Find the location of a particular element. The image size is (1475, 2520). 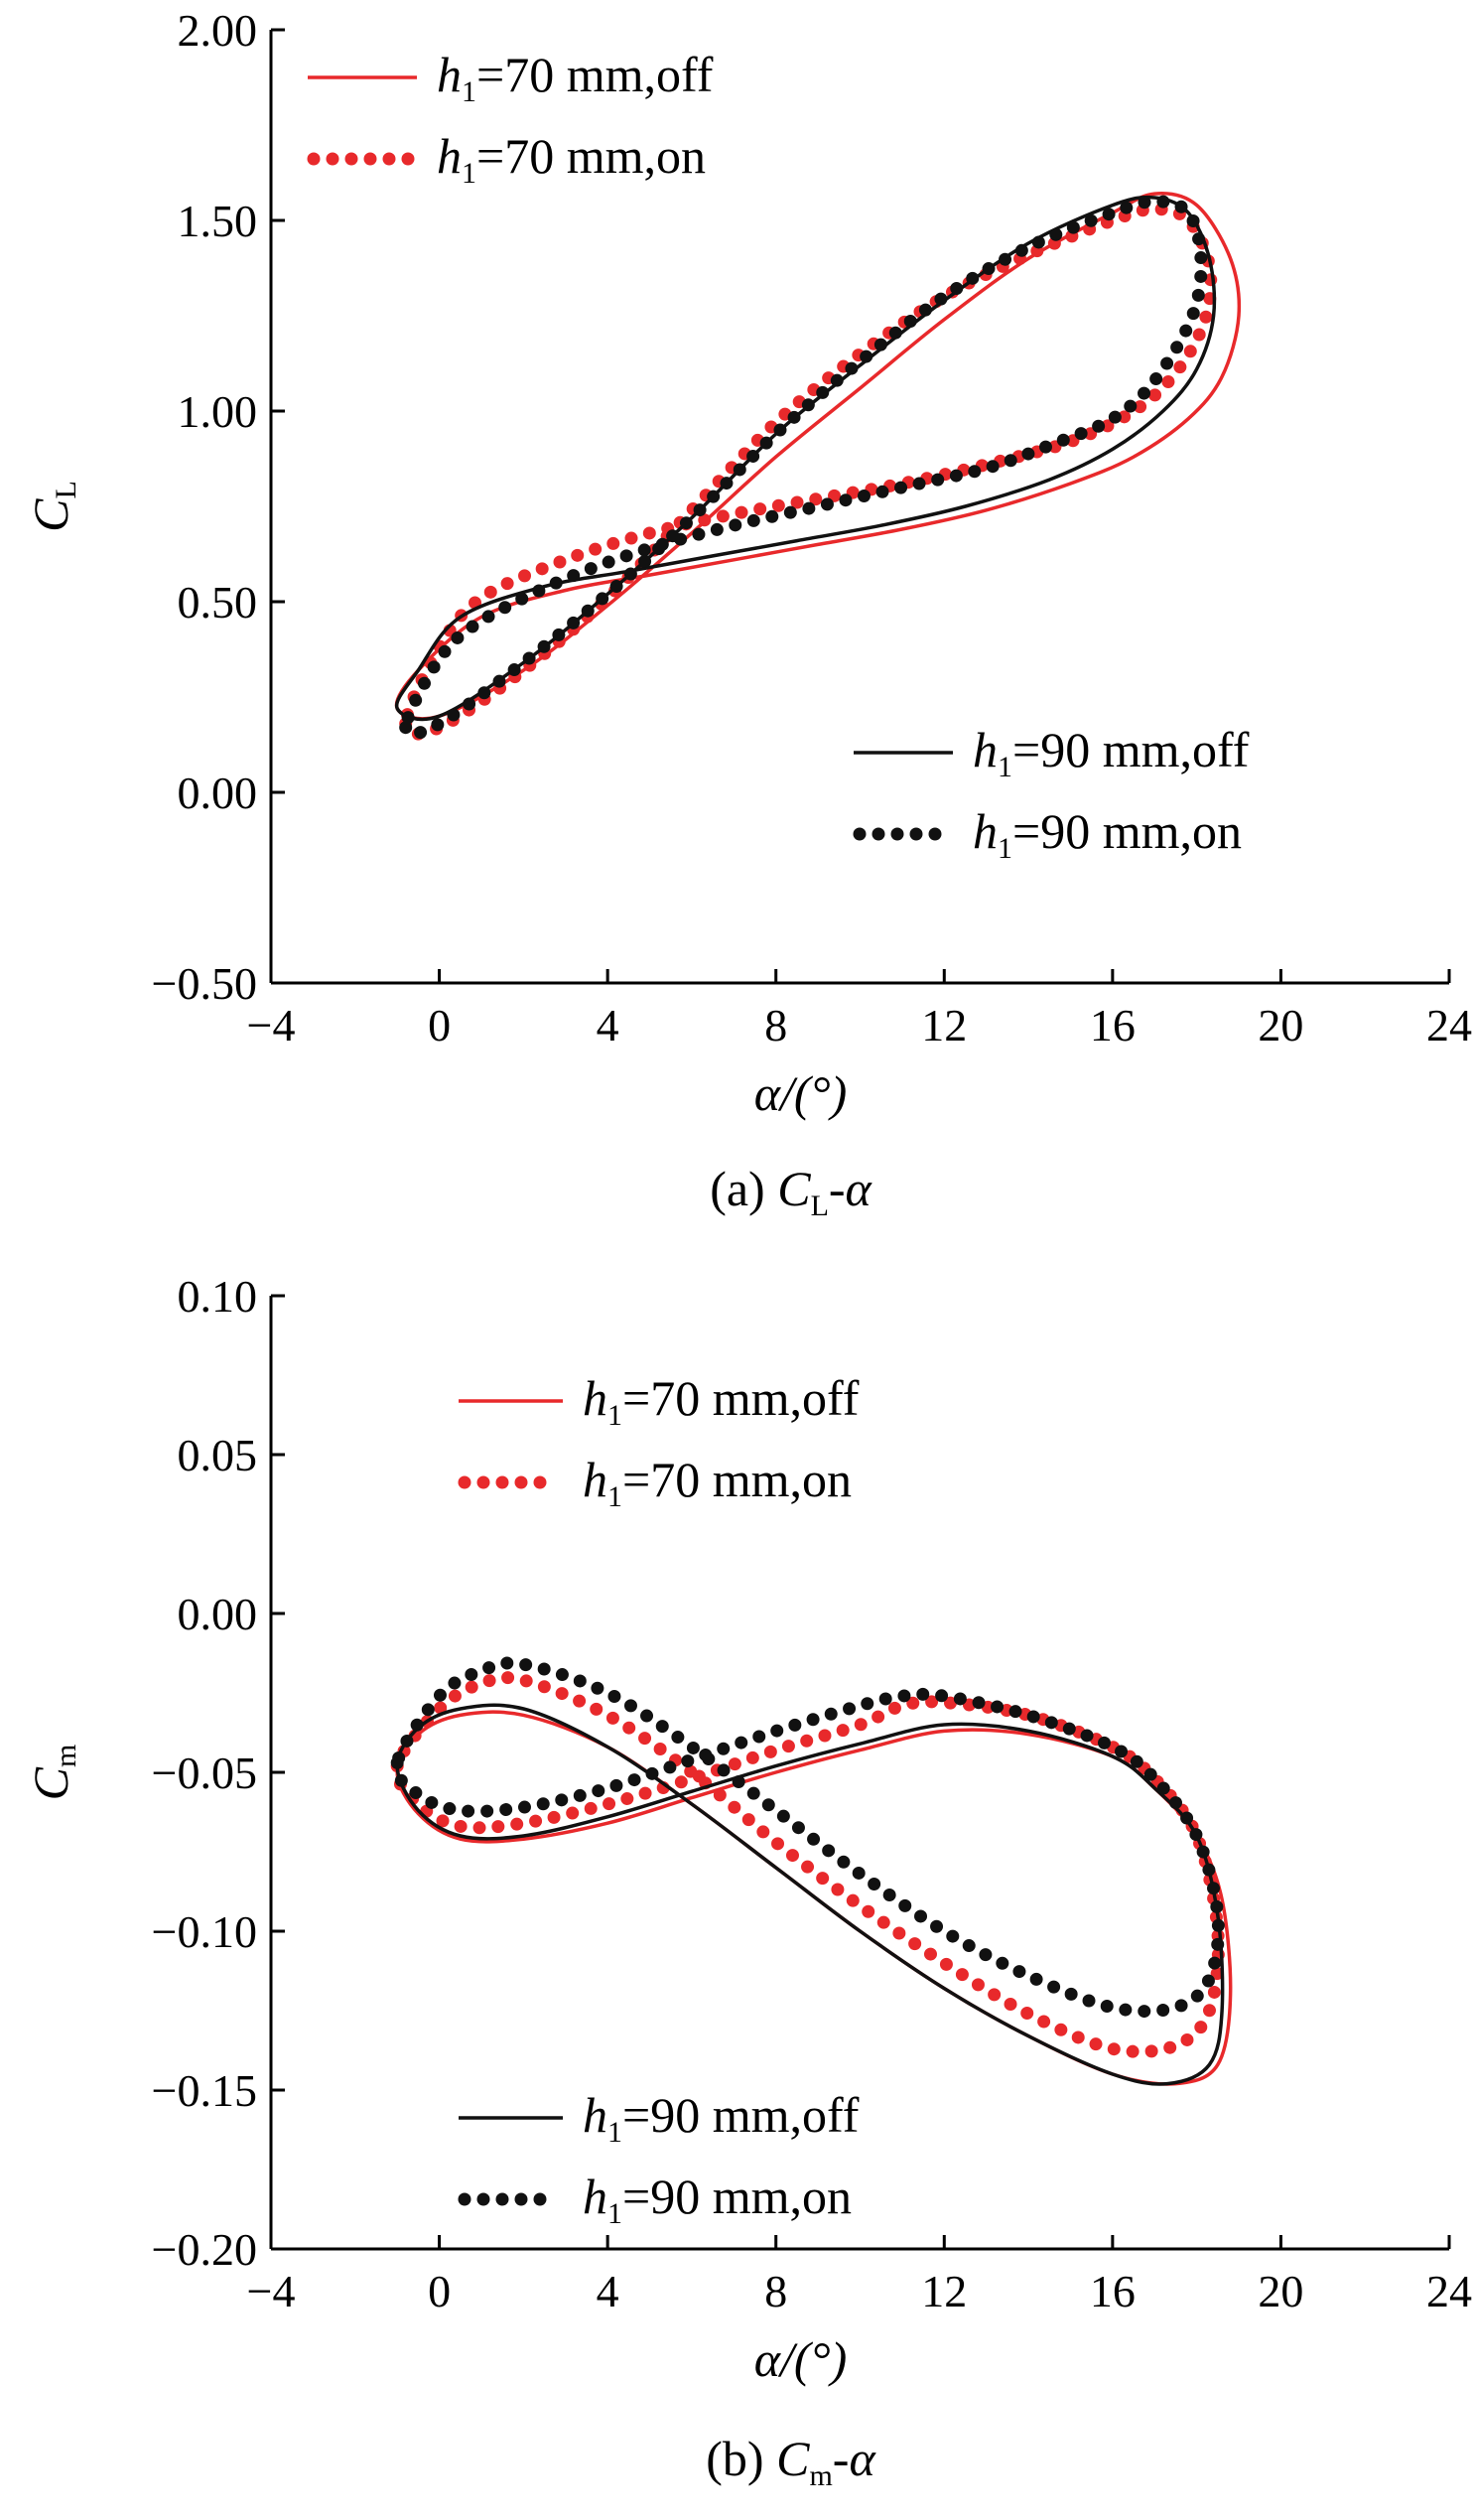

y-axis-label-sub: L is located at coordinates (66, 489).